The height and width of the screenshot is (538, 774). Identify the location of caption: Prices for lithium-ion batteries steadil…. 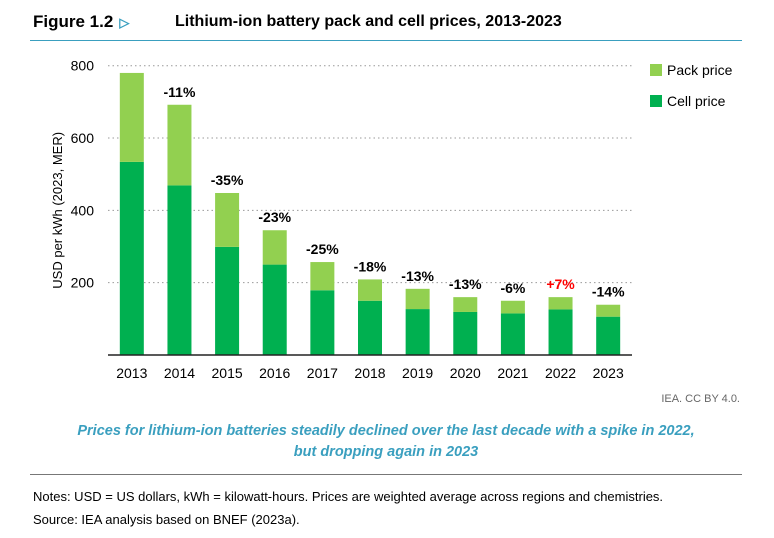
(386, 442).